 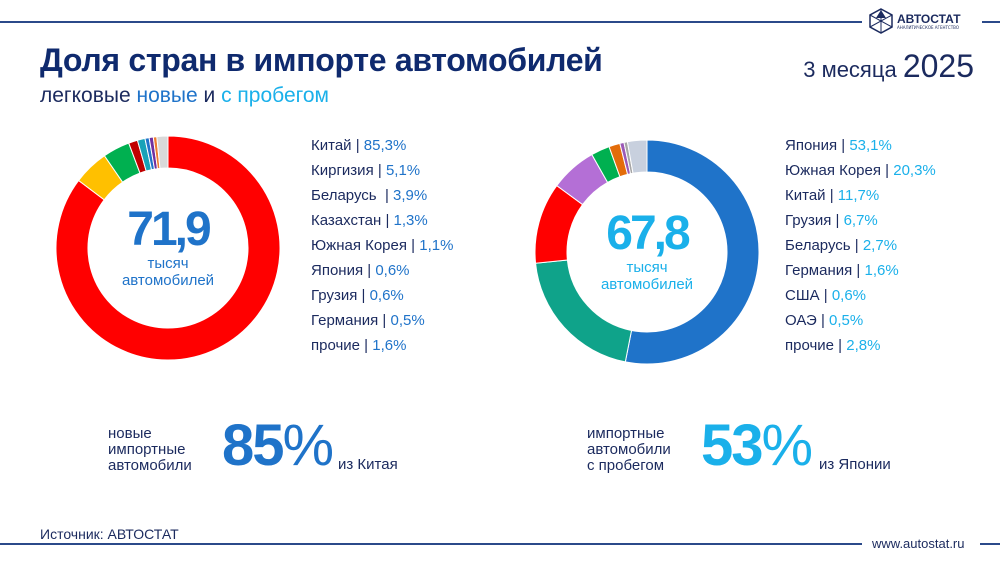 What do you see at coordinates (321, 60) in the screenshot?
I see `page-title: Доля стран в импорте автомобилей` at bounding box center [321, 60].